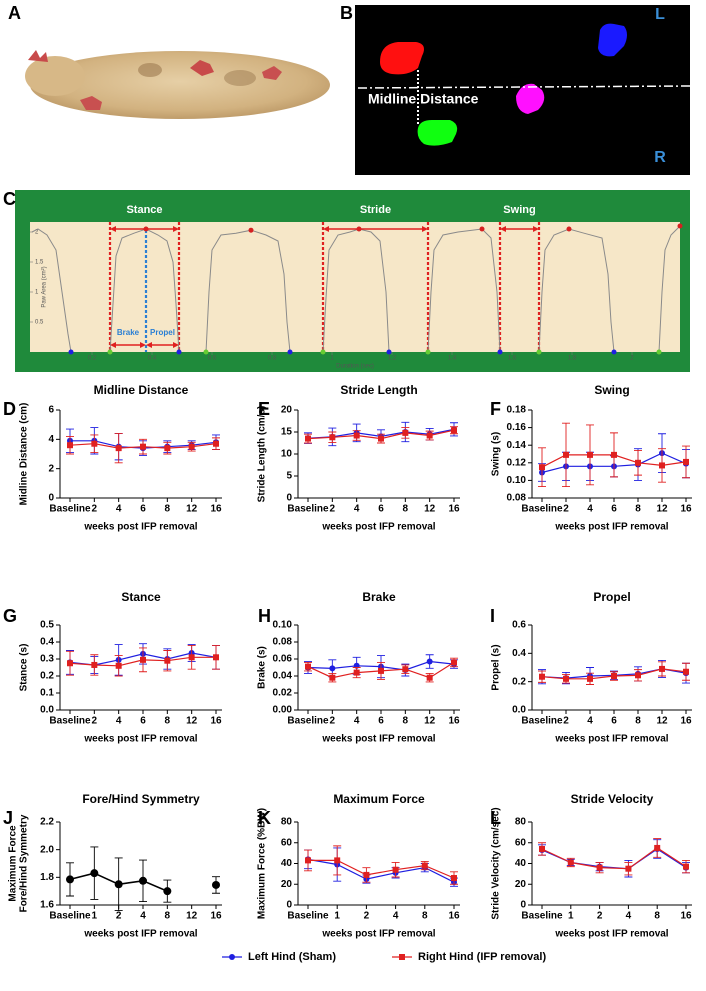 The width and height of the screenshot is (706, 991). What do you see at coordinates (212, 359) in the screenshot?
I see `x-tick-label: 0.6` at bounding box center [212, 359].